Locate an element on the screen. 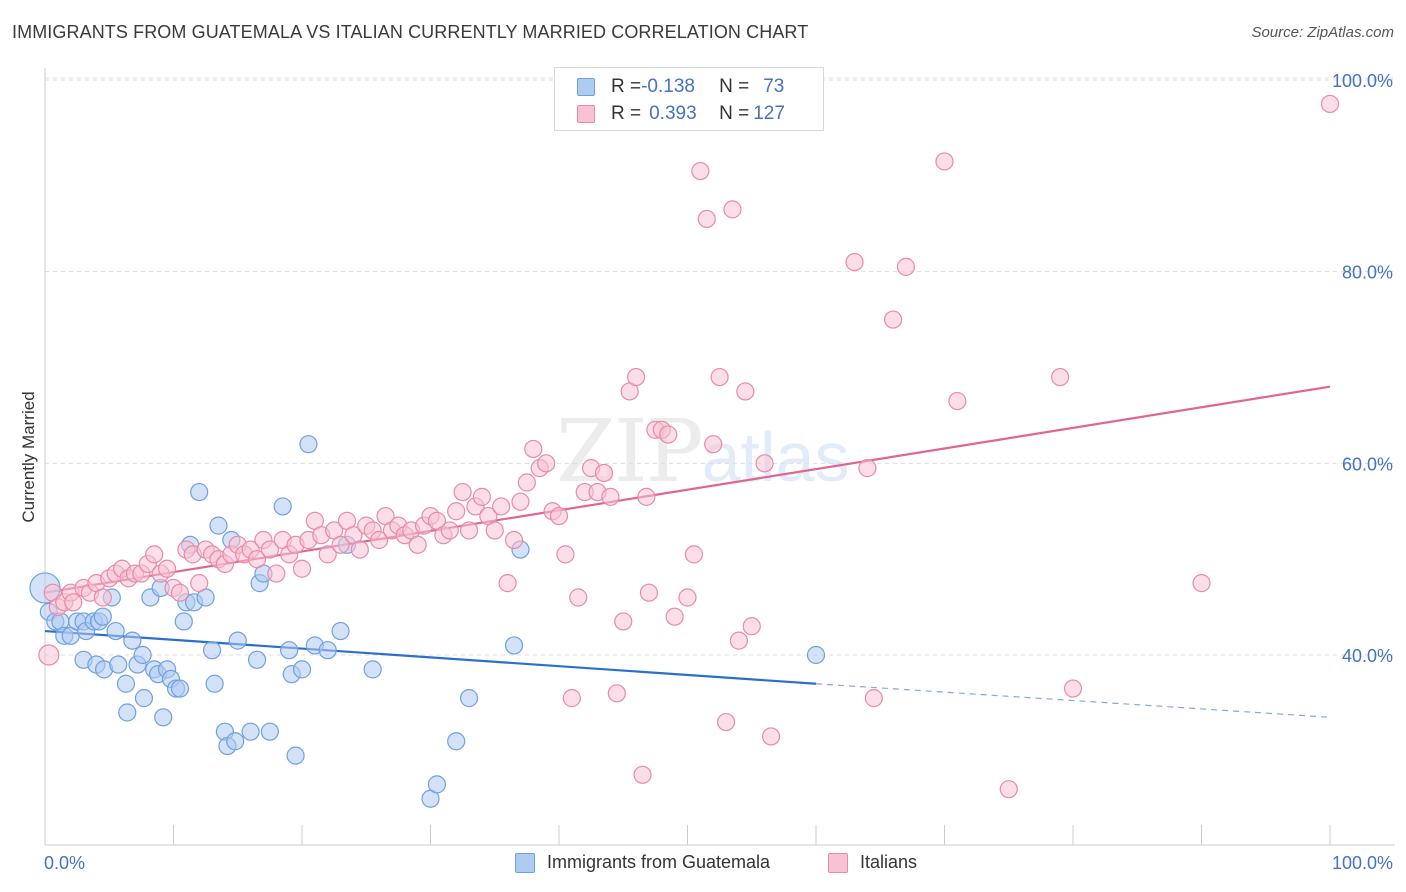 This screenshot has width=1406, height=892. x-tick-label-min: 0.0% is located at coordinates (64, 863).